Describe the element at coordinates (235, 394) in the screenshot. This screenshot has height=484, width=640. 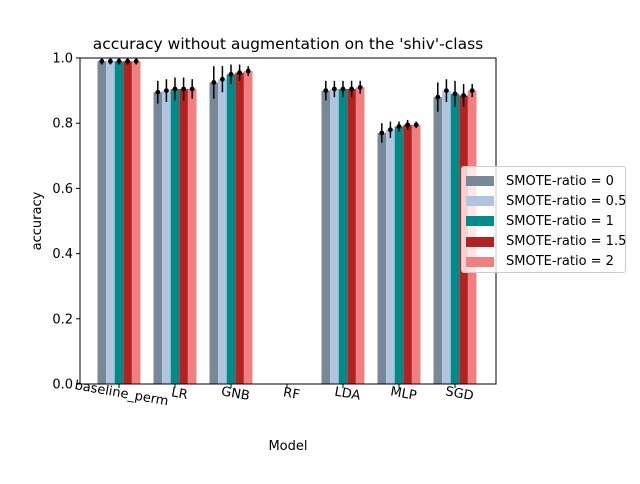
I see `x-tick-label: GNB` at that location.